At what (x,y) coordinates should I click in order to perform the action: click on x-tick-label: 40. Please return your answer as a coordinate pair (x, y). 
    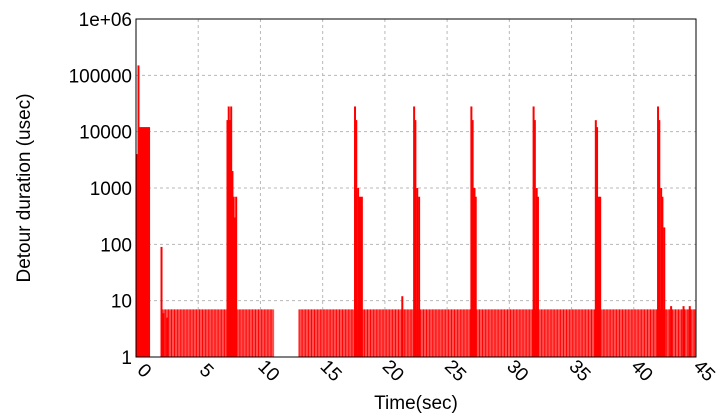
    Looking at the image, I should click on (642, 371).